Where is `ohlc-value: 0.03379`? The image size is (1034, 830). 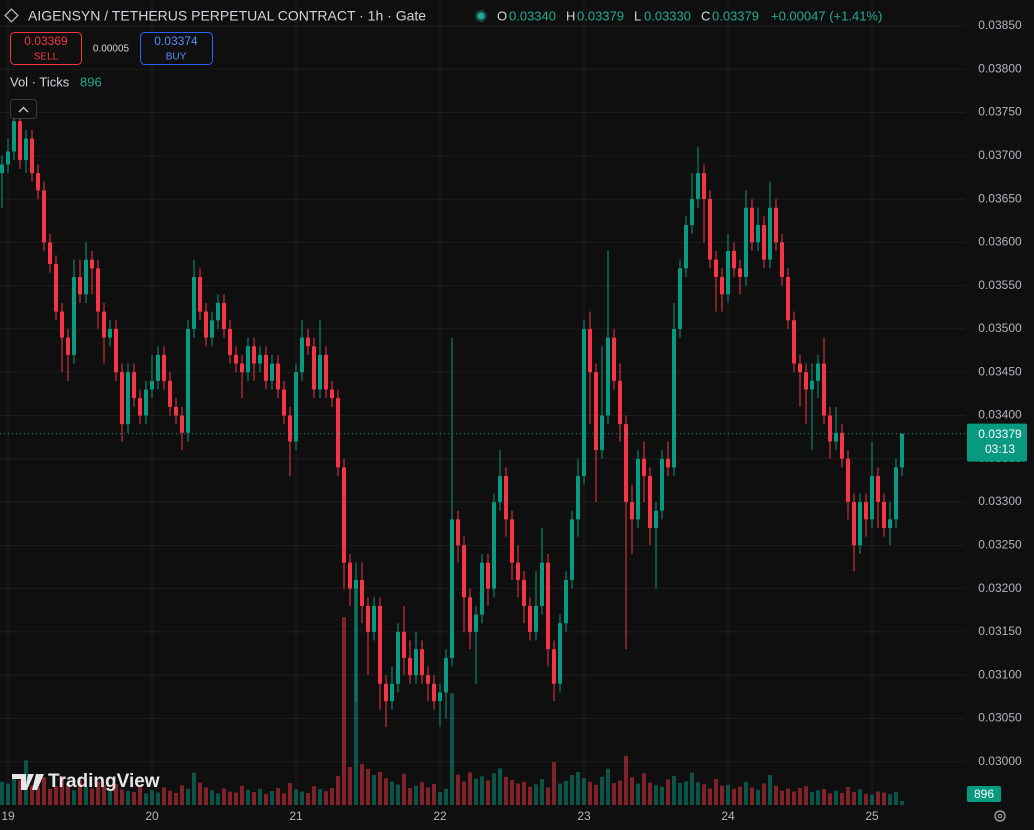 ohlc-value: 0.03379 is located at coordinates (600, 15).